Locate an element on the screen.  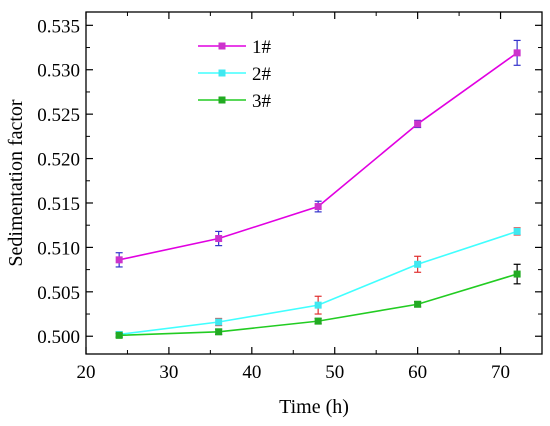
x-tick-label: 60 is located at coordinates (417, 372).